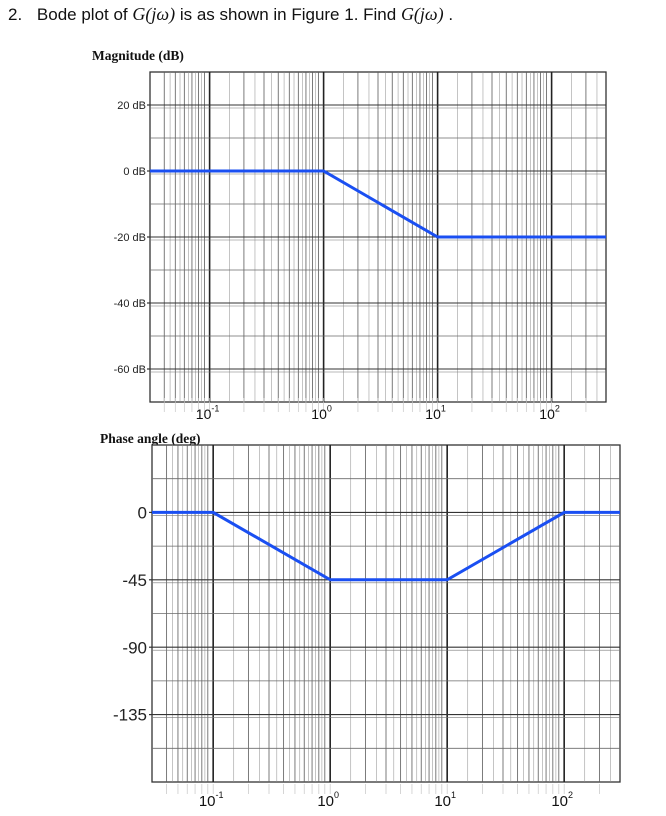  What do you see at coordinates (290, 14) in the screenshot?
I see `question-text-middle: is as shown in Figure 1. Find` at bounding box center [290, 14].